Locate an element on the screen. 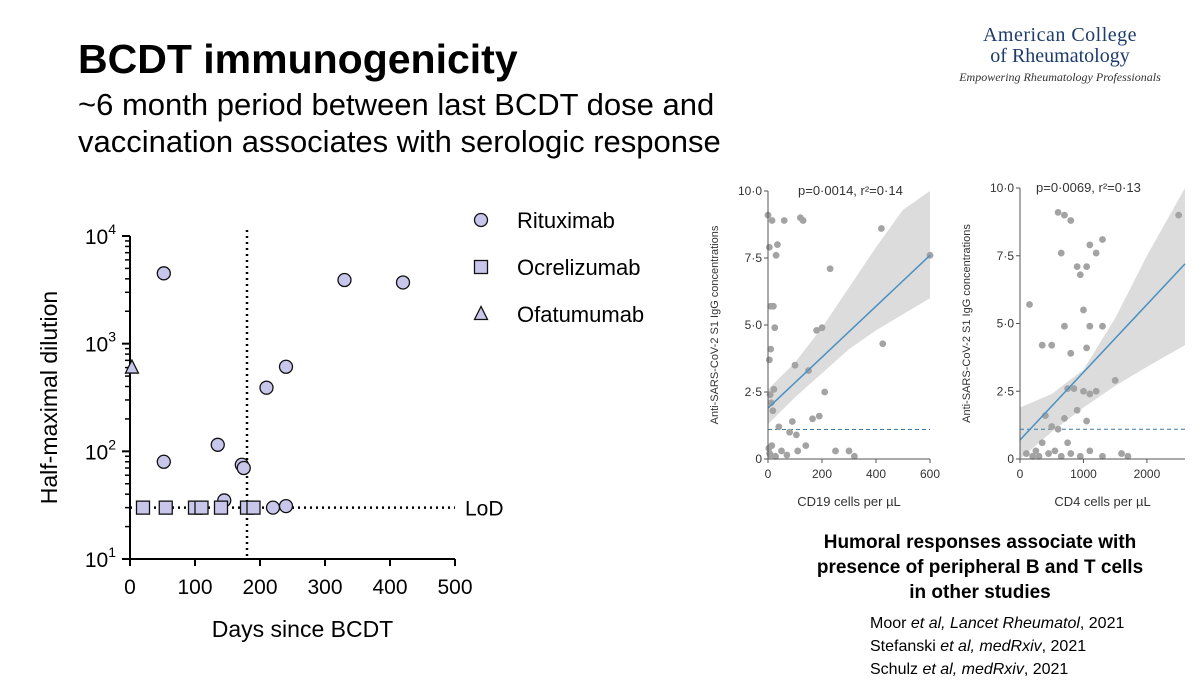  caption-line-1: Humoral responses associate with is located at coordinates (980, 542).